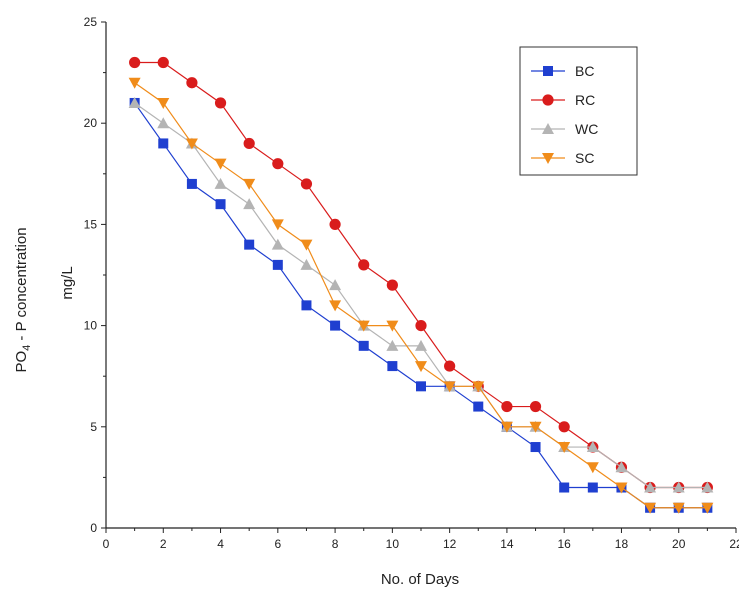 The image size is (739, 600). Describe the element at coordinates (91, 123) in the screenshot. I see `y-tick-label: 20` at that location.